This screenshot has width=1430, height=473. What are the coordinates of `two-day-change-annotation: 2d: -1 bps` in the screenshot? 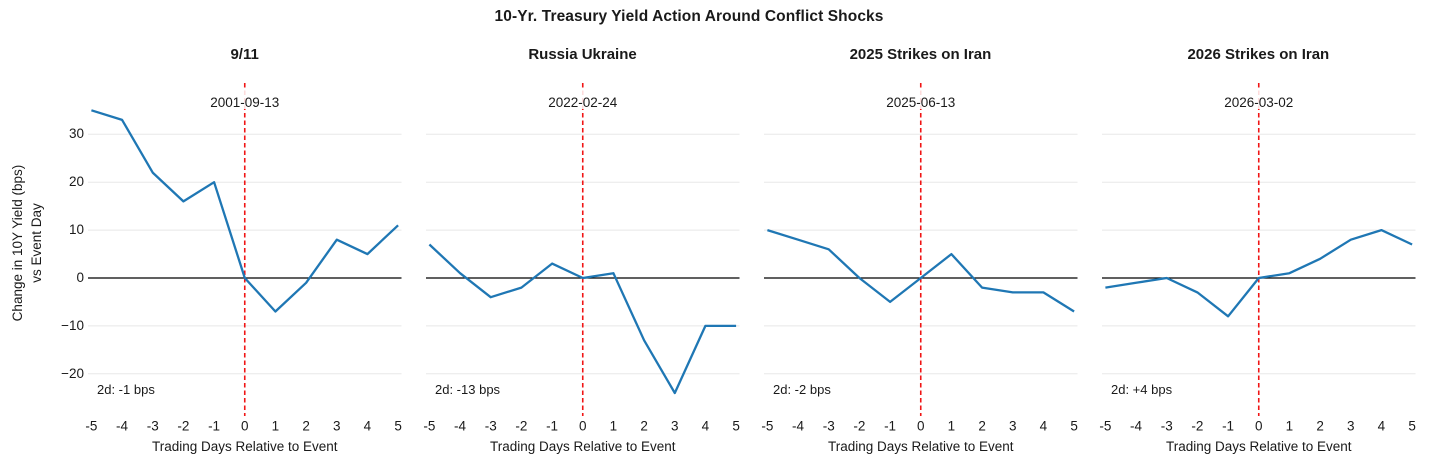 It's located at (126, 389).